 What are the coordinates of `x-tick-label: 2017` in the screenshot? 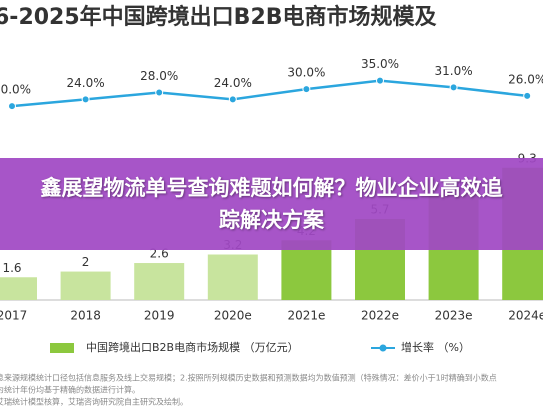 It's located at (13, 316).